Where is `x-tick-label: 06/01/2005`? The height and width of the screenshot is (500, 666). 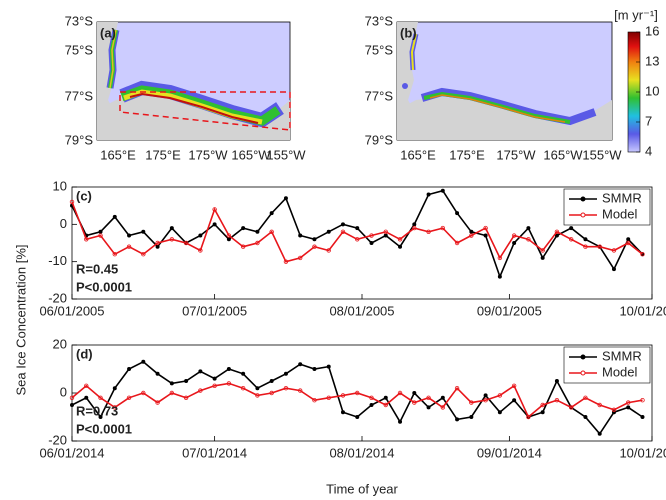
x-tick-label: 06/01/2005 is located at coordinates (71, 310).